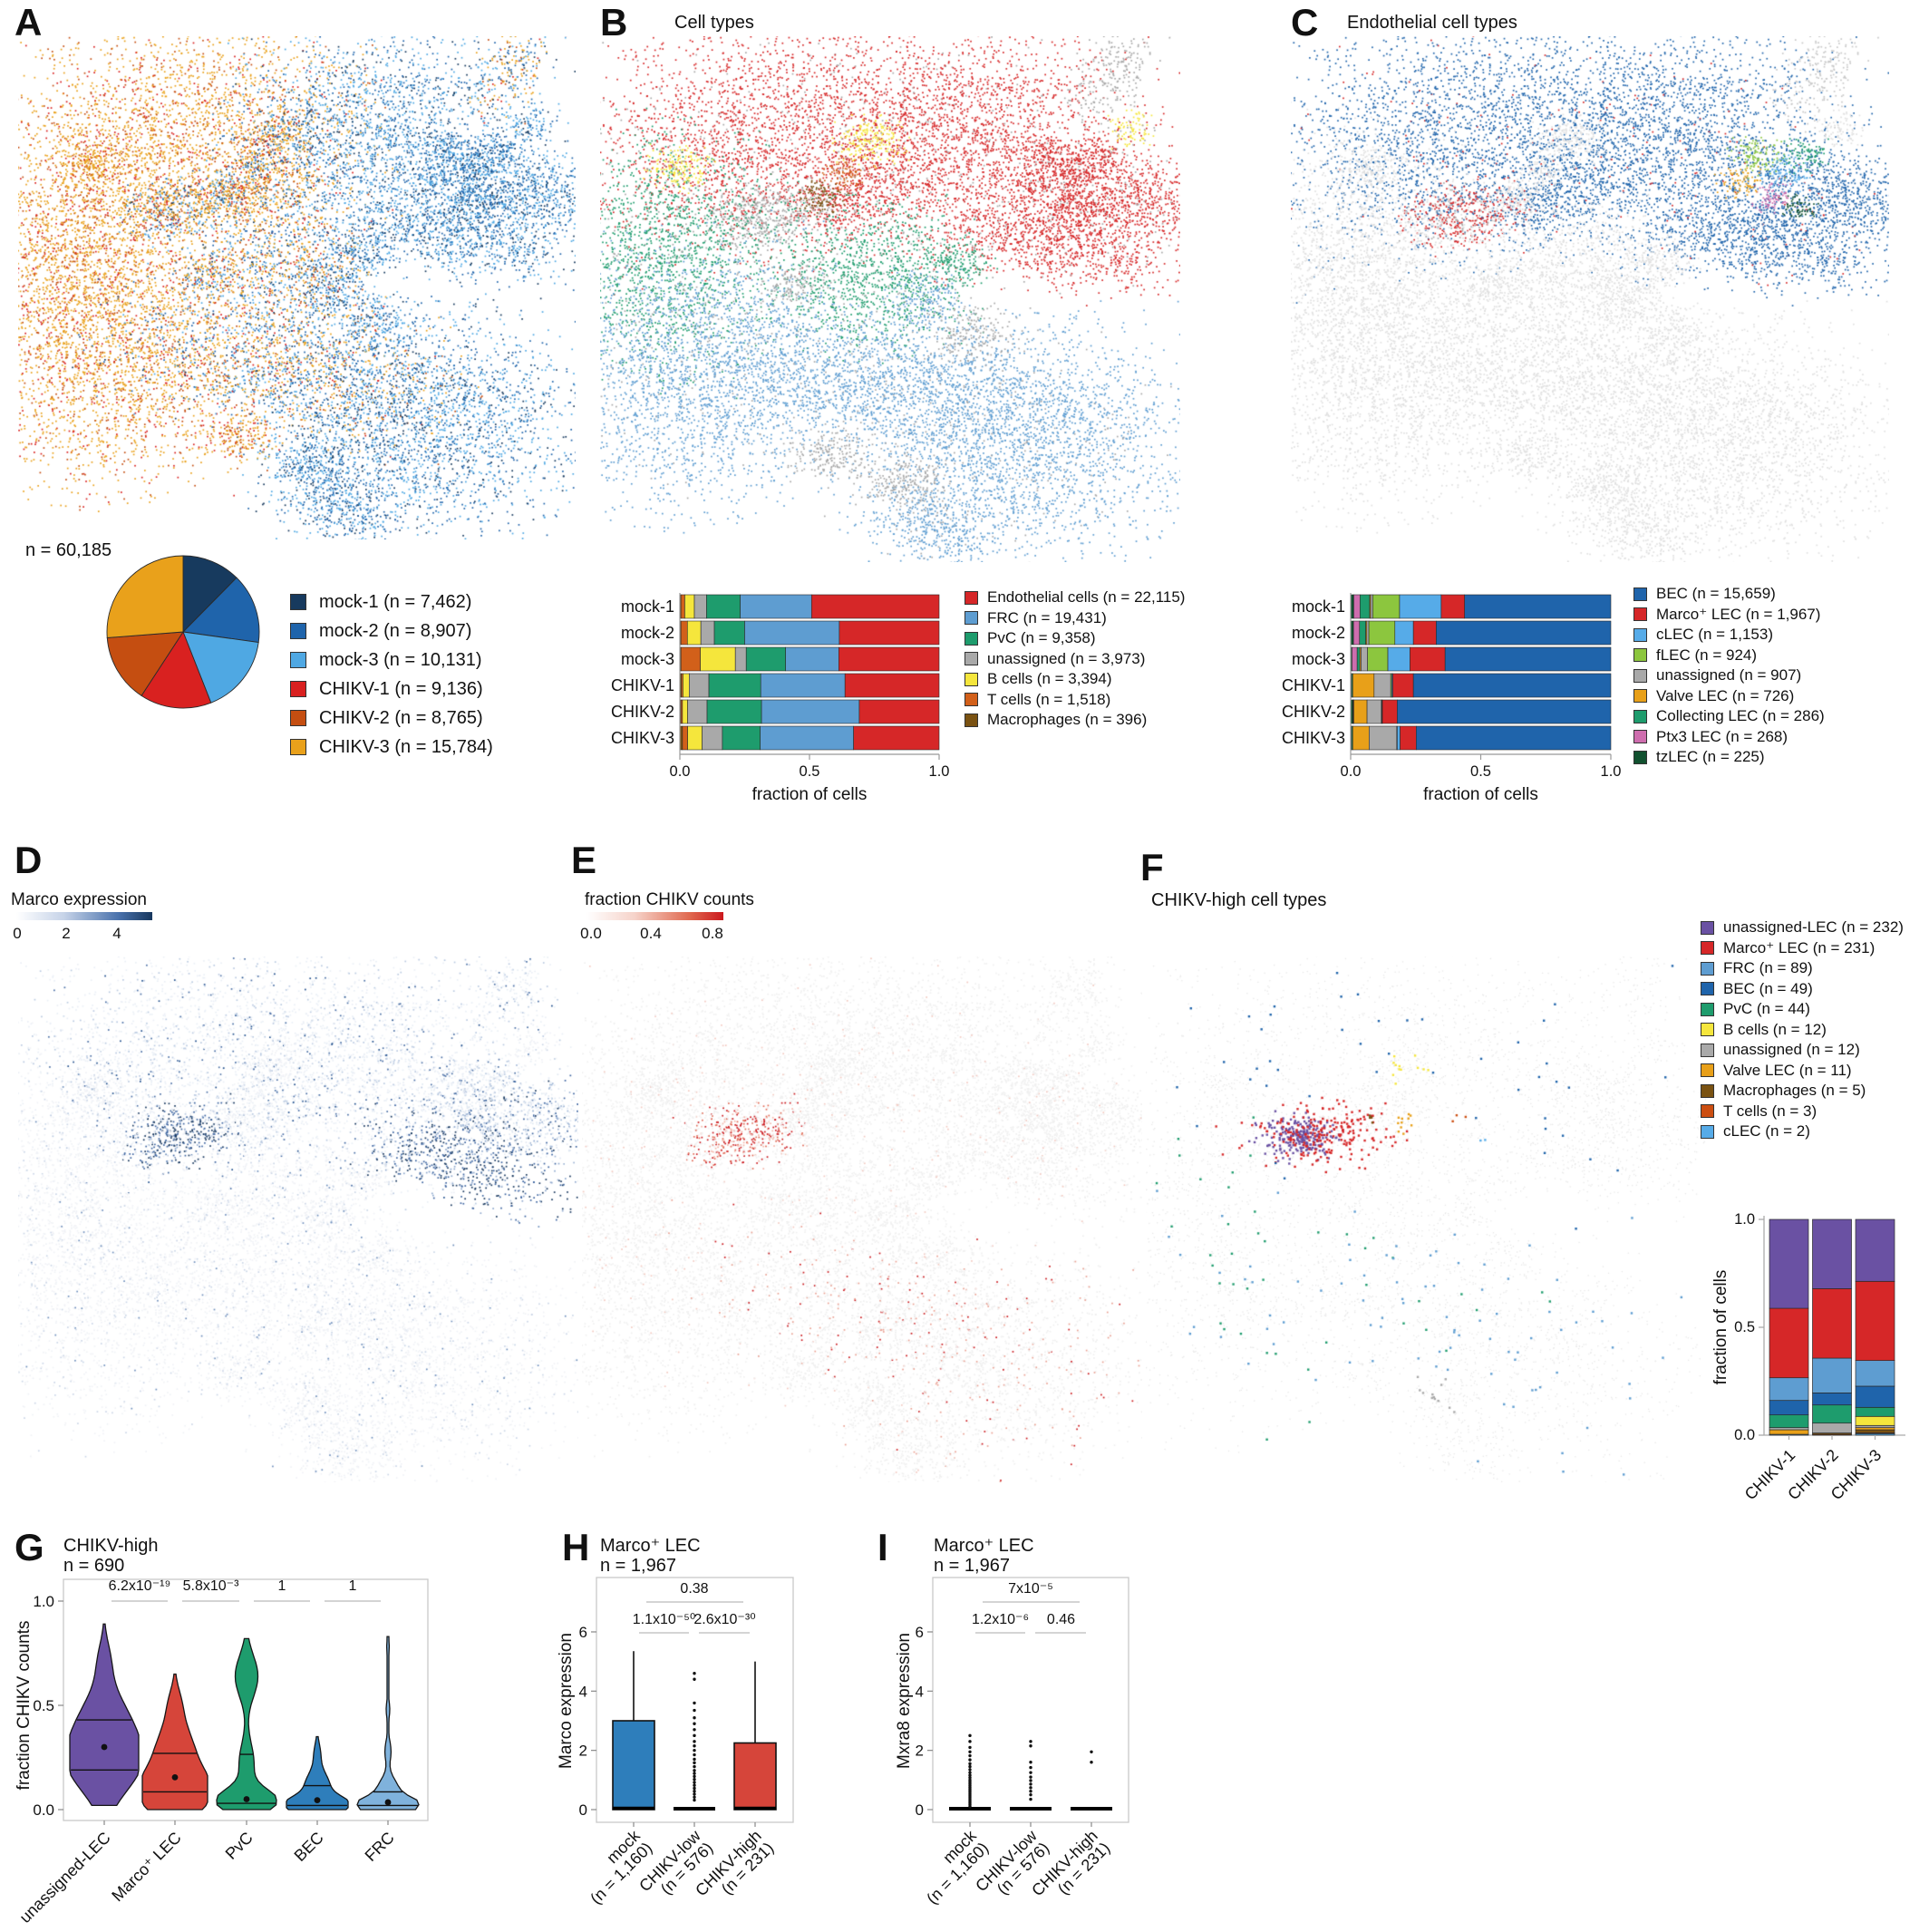  I want to click on legend-label: BEC (n = 49), so click(1768, 988).